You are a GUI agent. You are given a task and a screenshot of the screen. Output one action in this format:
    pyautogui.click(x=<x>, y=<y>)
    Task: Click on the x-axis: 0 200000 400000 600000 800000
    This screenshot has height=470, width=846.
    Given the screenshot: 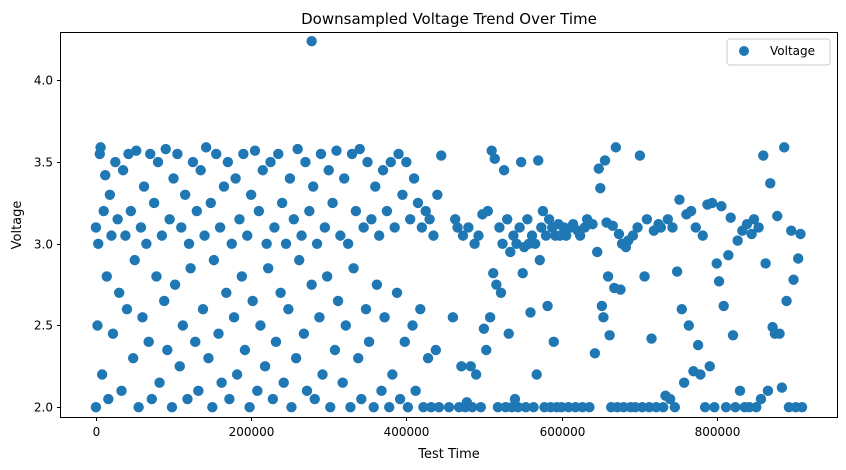 What is the action you would take?
    pyautogui.click(x=416, y=428)
    